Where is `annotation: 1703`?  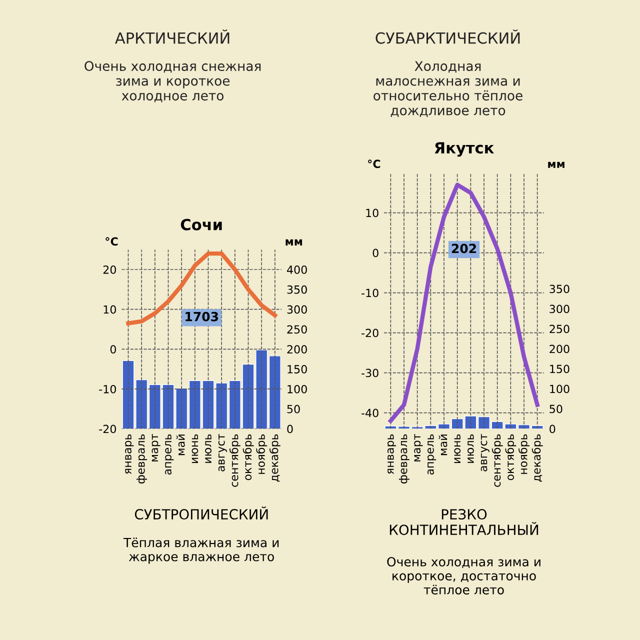
annotation: 1703 is located at coordinates (202, 317).